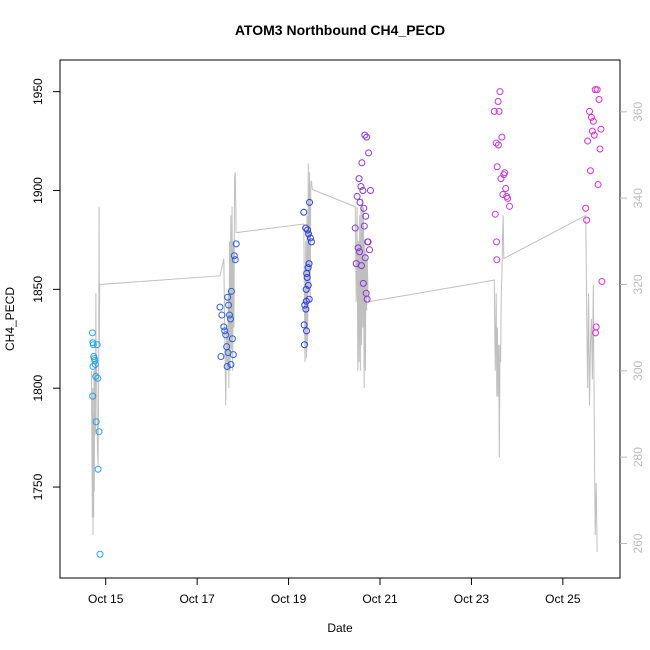 The width and height of the screenshot is (650, 650). Describe the element at coordinates (45, 289) in the screenshot. I see `y-axis: 1750 1800 1850 1900 1950` at that location.